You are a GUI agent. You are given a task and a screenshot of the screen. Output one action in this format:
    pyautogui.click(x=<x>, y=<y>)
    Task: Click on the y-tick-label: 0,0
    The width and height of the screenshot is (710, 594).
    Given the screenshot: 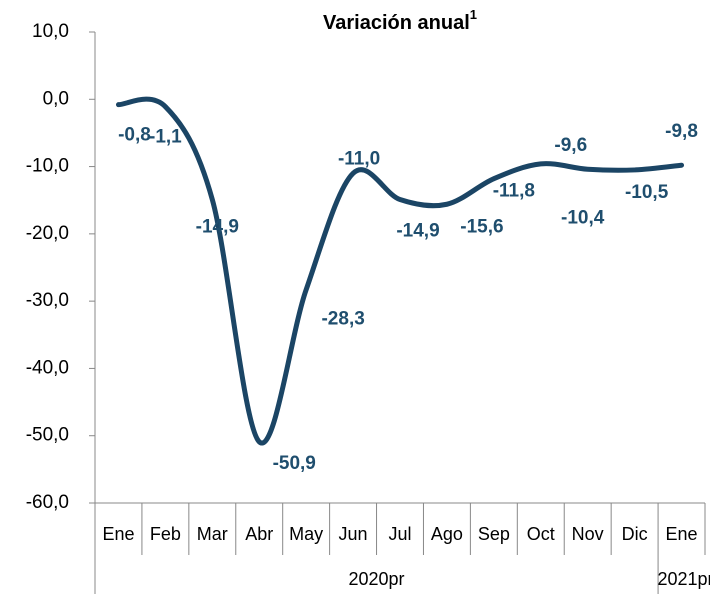 What is the action you would take?
    pyautogui.click(x=56, y=98)
    